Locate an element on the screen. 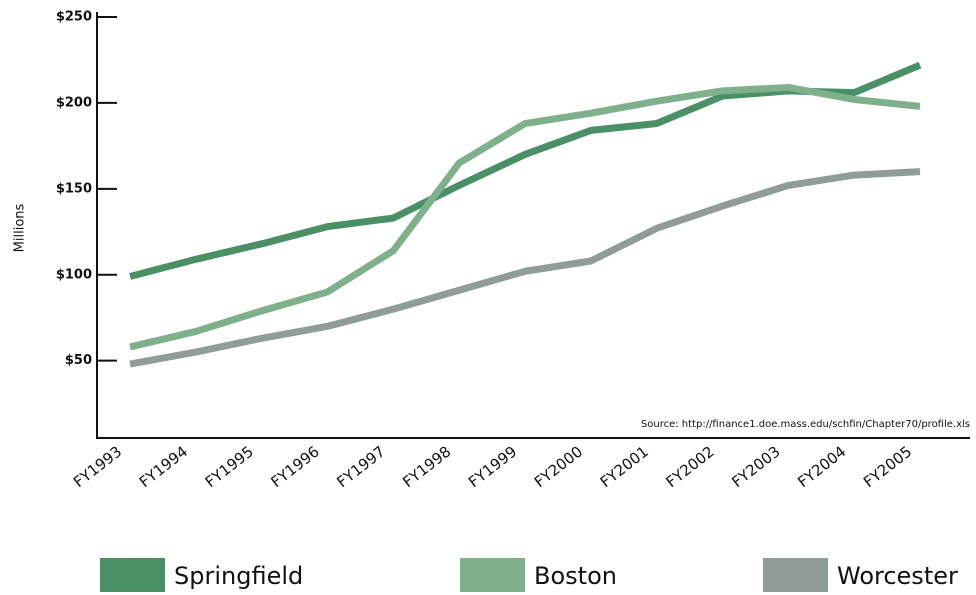 The width and height of the screenshot is (976, 595). y-axis-label: Millions is located at coordinates (20, 227).